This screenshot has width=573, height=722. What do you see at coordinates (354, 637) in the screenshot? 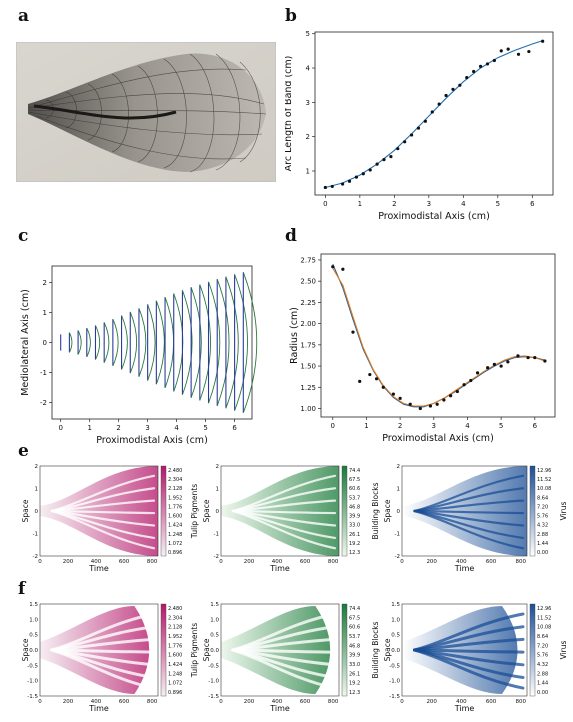
I see `colorbar-tick-label: 53.7` at bounding box center [354, 637].